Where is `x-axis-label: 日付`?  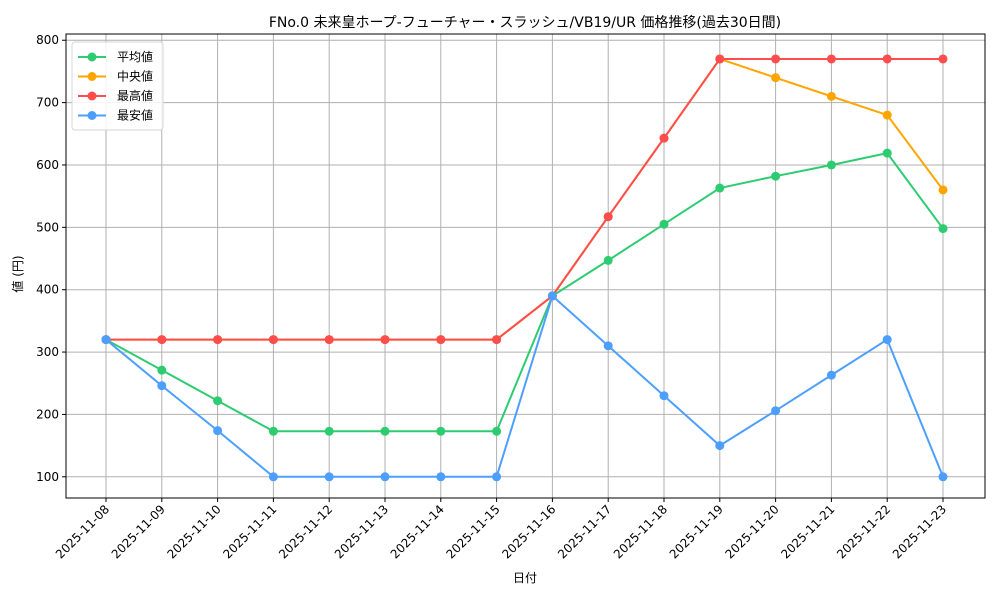
x-axis-label: 日付 is located at coordinates (525, 578).